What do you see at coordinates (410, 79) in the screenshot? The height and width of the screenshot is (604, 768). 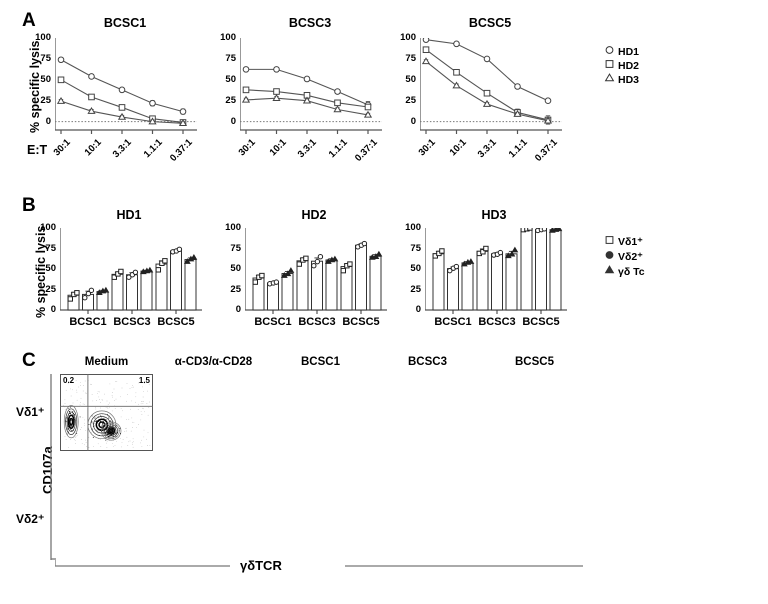 I see `ytick-a-2-50: 50` at bounding box center [410, 79].